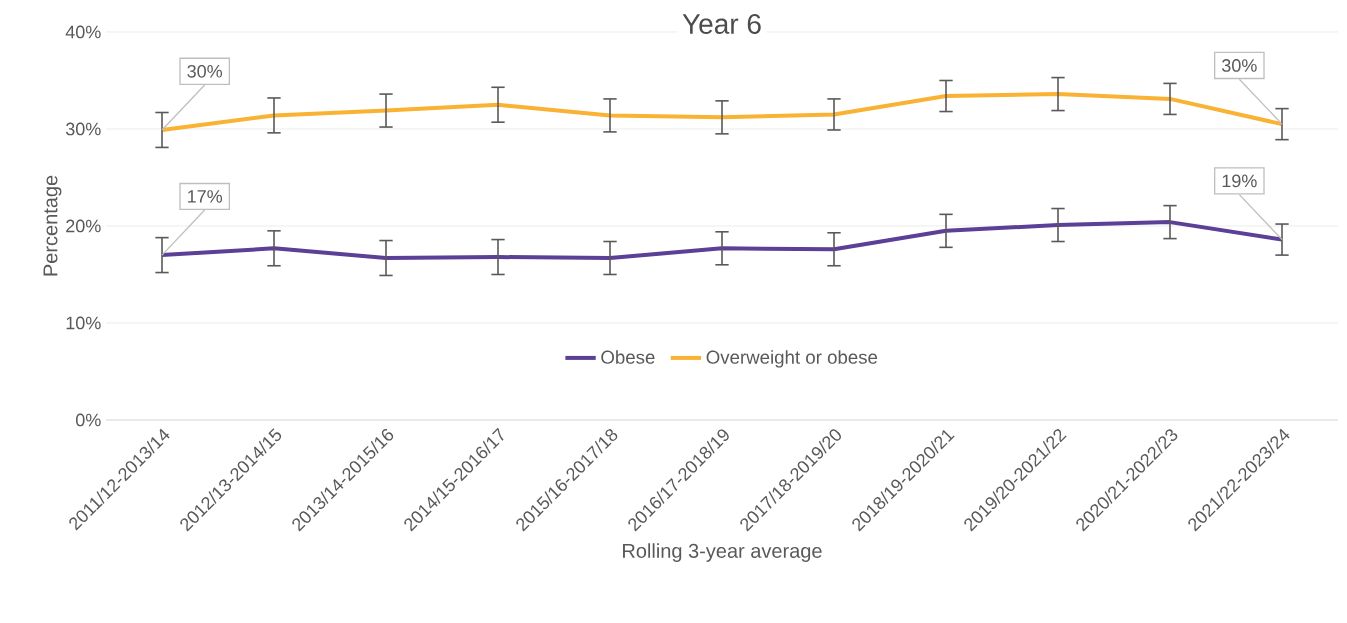  Describe the element at coordinates (83, 323) in the screenshot. I see `y-tick-label: 10%` at that location.